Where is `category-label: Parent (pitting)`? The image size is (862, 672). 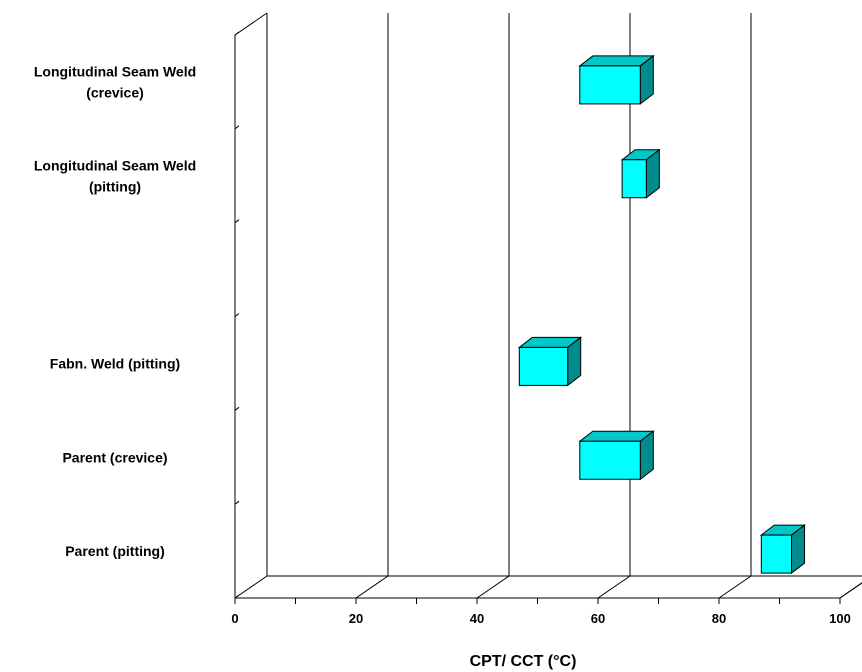 category-label: Parent (pitting) is located at coordinates (115, 551).